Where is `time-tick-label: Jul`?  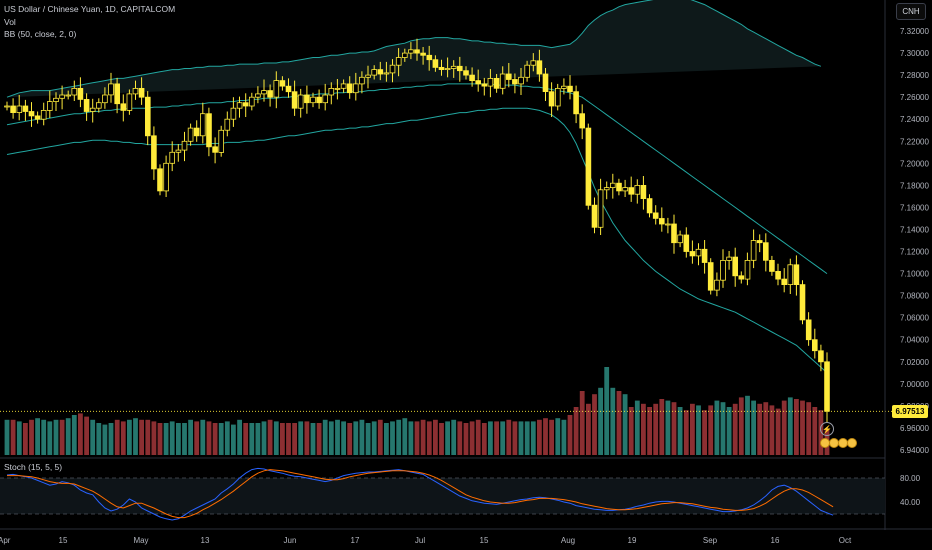 time-tick-label: Jul is located at coordinates (420, 540).